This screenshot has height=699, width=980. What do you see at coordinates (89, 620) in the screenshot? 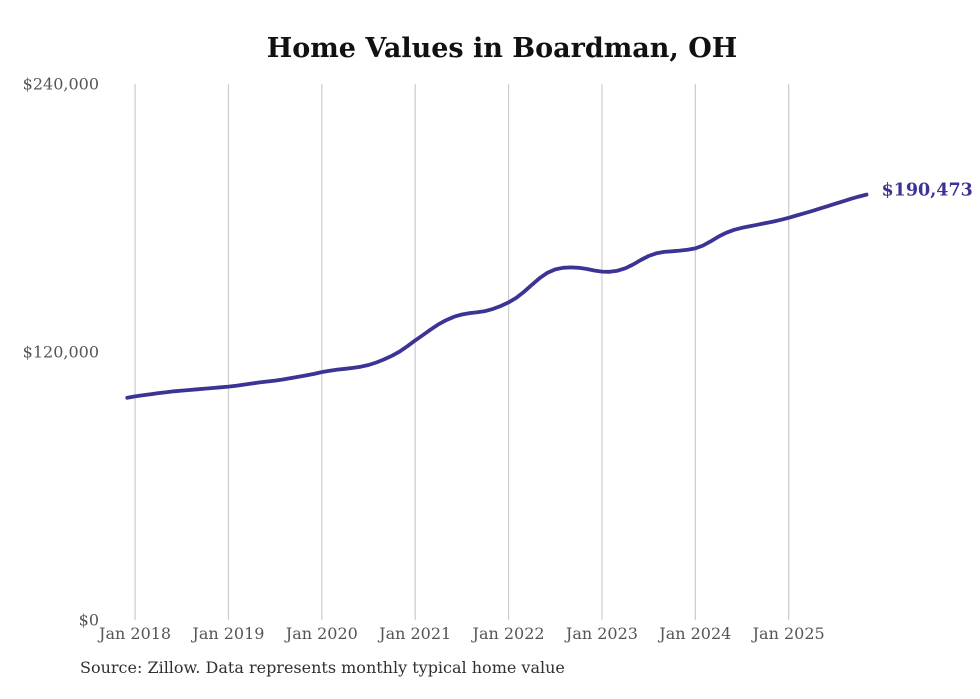
I see `y-tick-label: $0` at bounding box center [89, 620].